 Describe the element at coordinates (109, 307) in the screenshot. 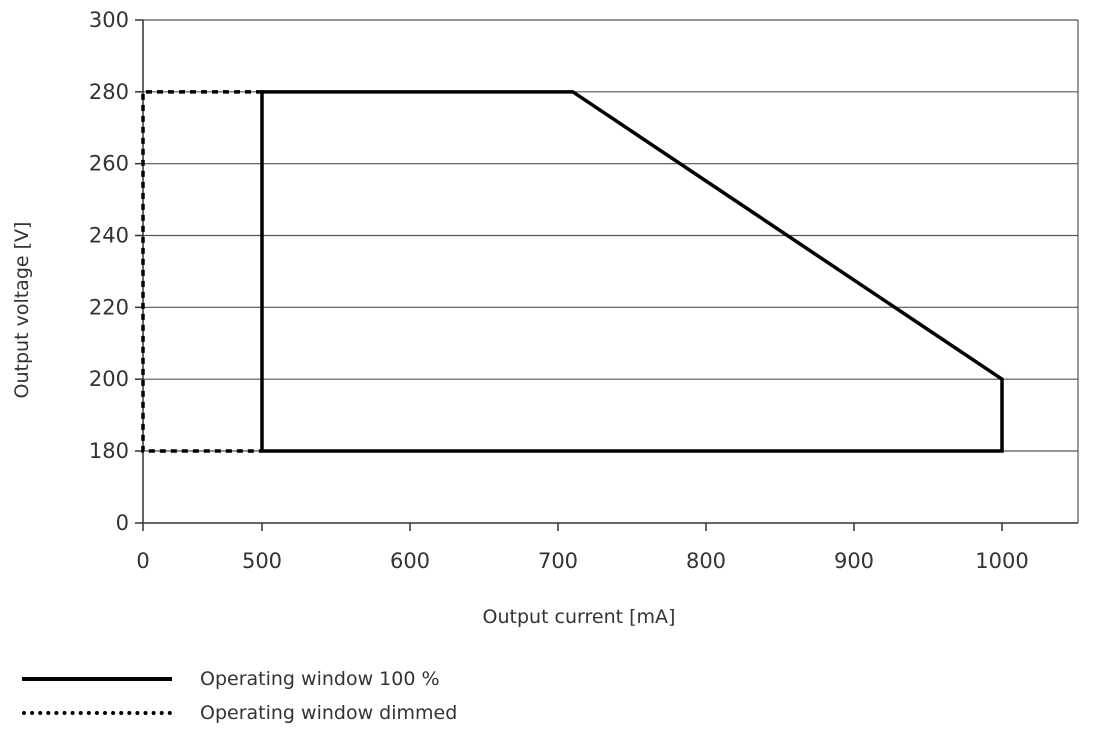

I see `y-tick-label: 220` at that location.